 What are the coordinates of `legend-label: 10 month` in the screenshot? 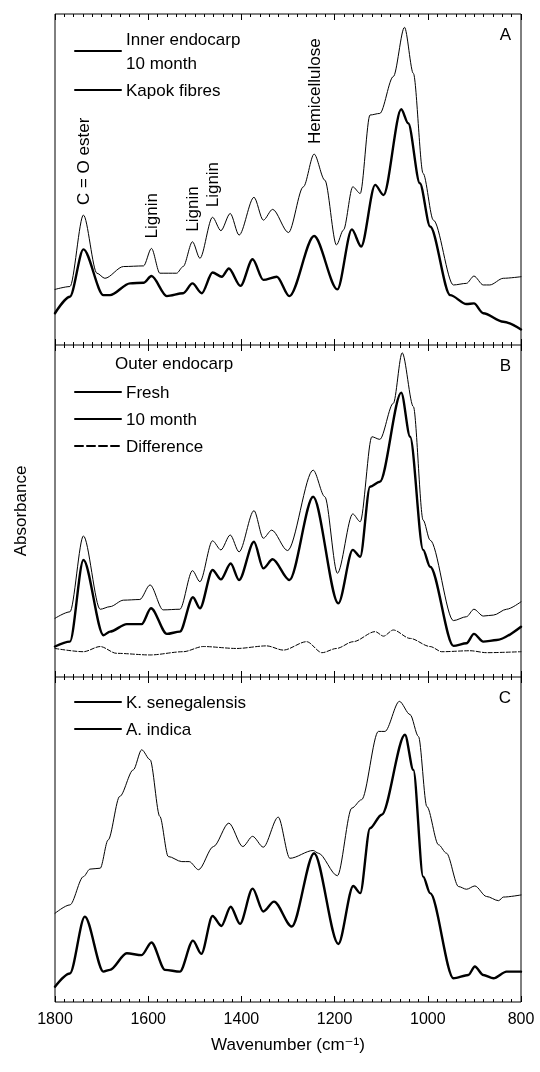 It's located at (161, 419).